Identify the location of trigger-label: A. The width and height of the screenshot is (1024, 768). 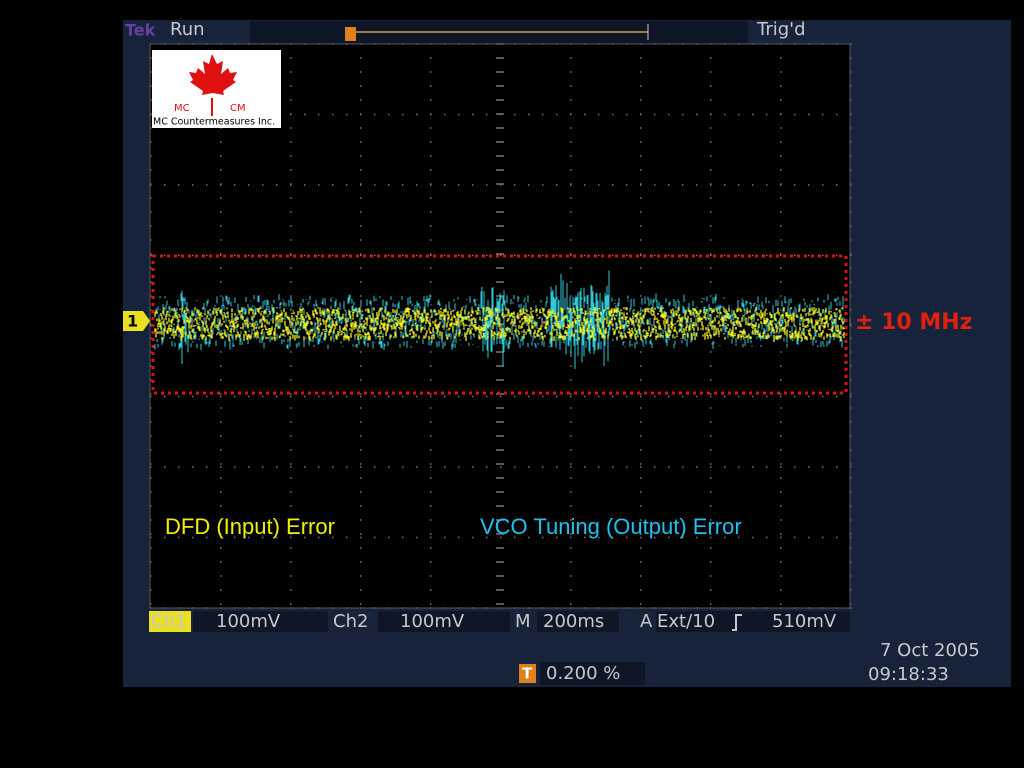
(646, 621).